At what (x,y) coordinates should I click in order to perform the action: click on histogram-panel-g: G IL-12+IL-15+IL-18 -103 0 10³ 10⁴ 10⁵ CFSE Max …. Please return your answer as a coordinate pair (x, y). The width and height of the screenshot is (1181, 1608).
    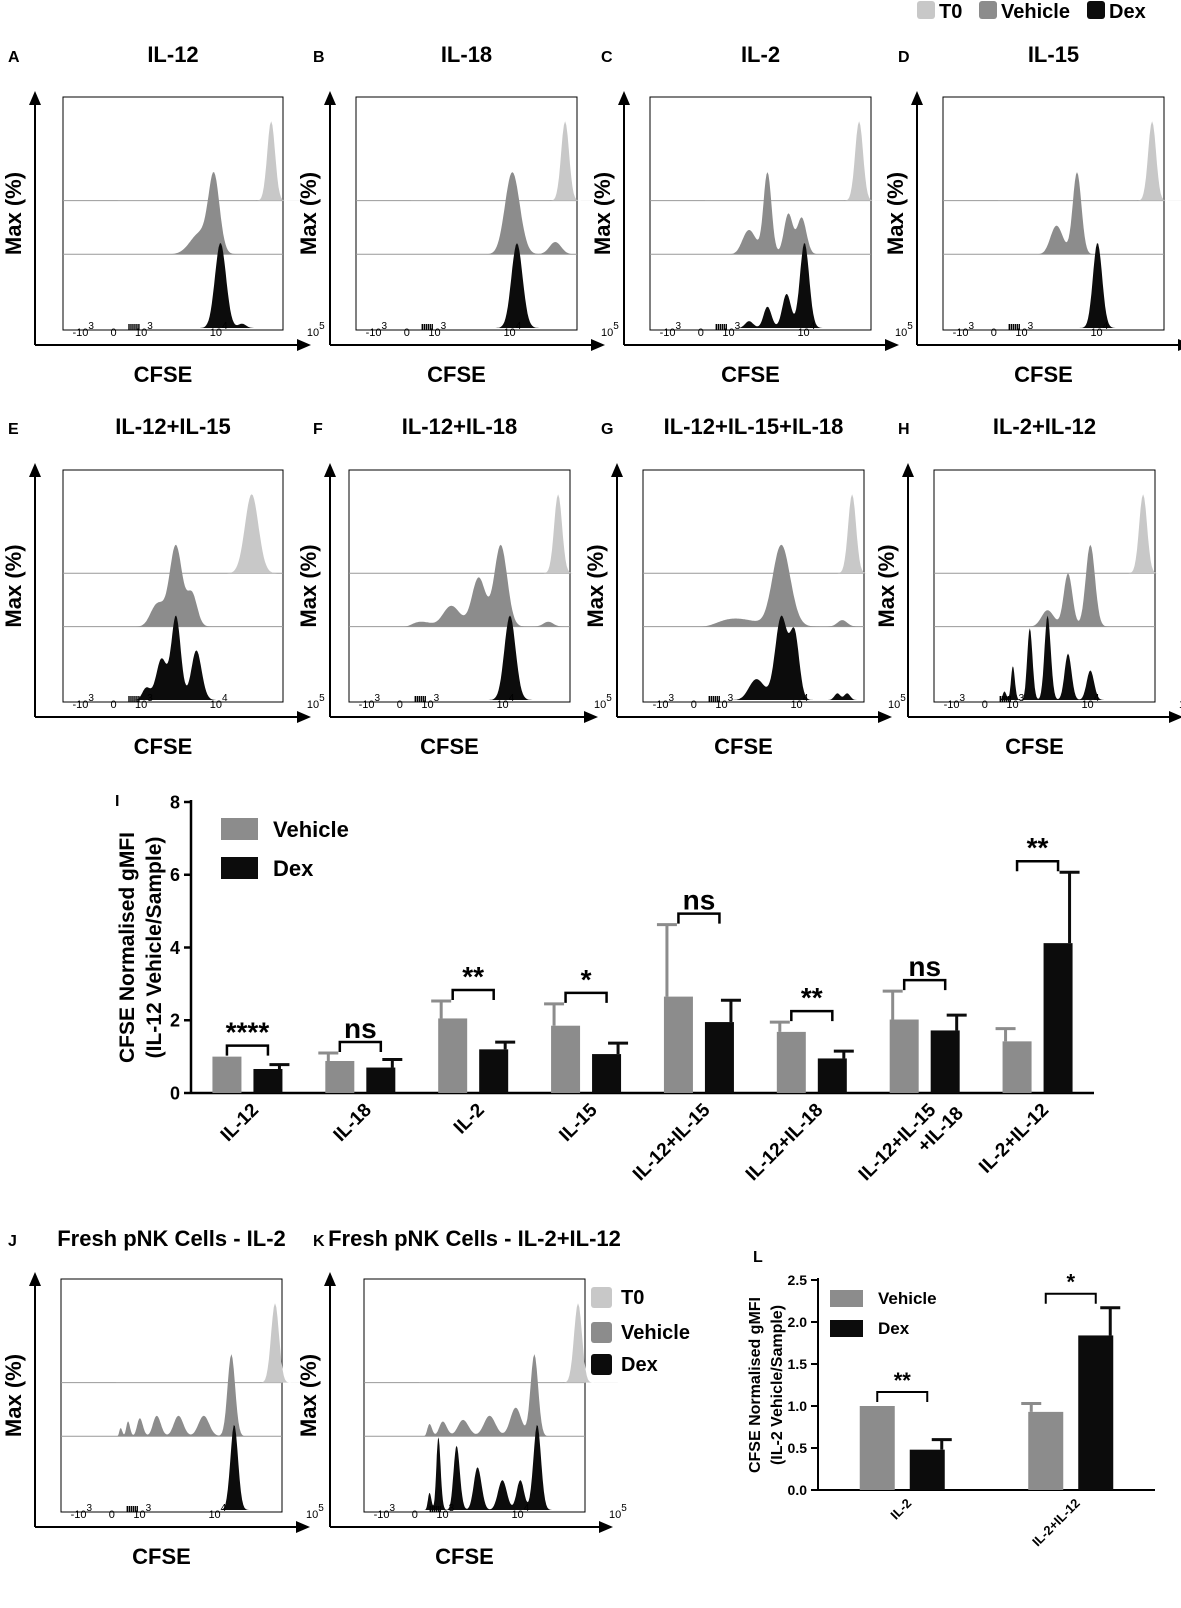
    Looking at the image, I should click on (744, 586).